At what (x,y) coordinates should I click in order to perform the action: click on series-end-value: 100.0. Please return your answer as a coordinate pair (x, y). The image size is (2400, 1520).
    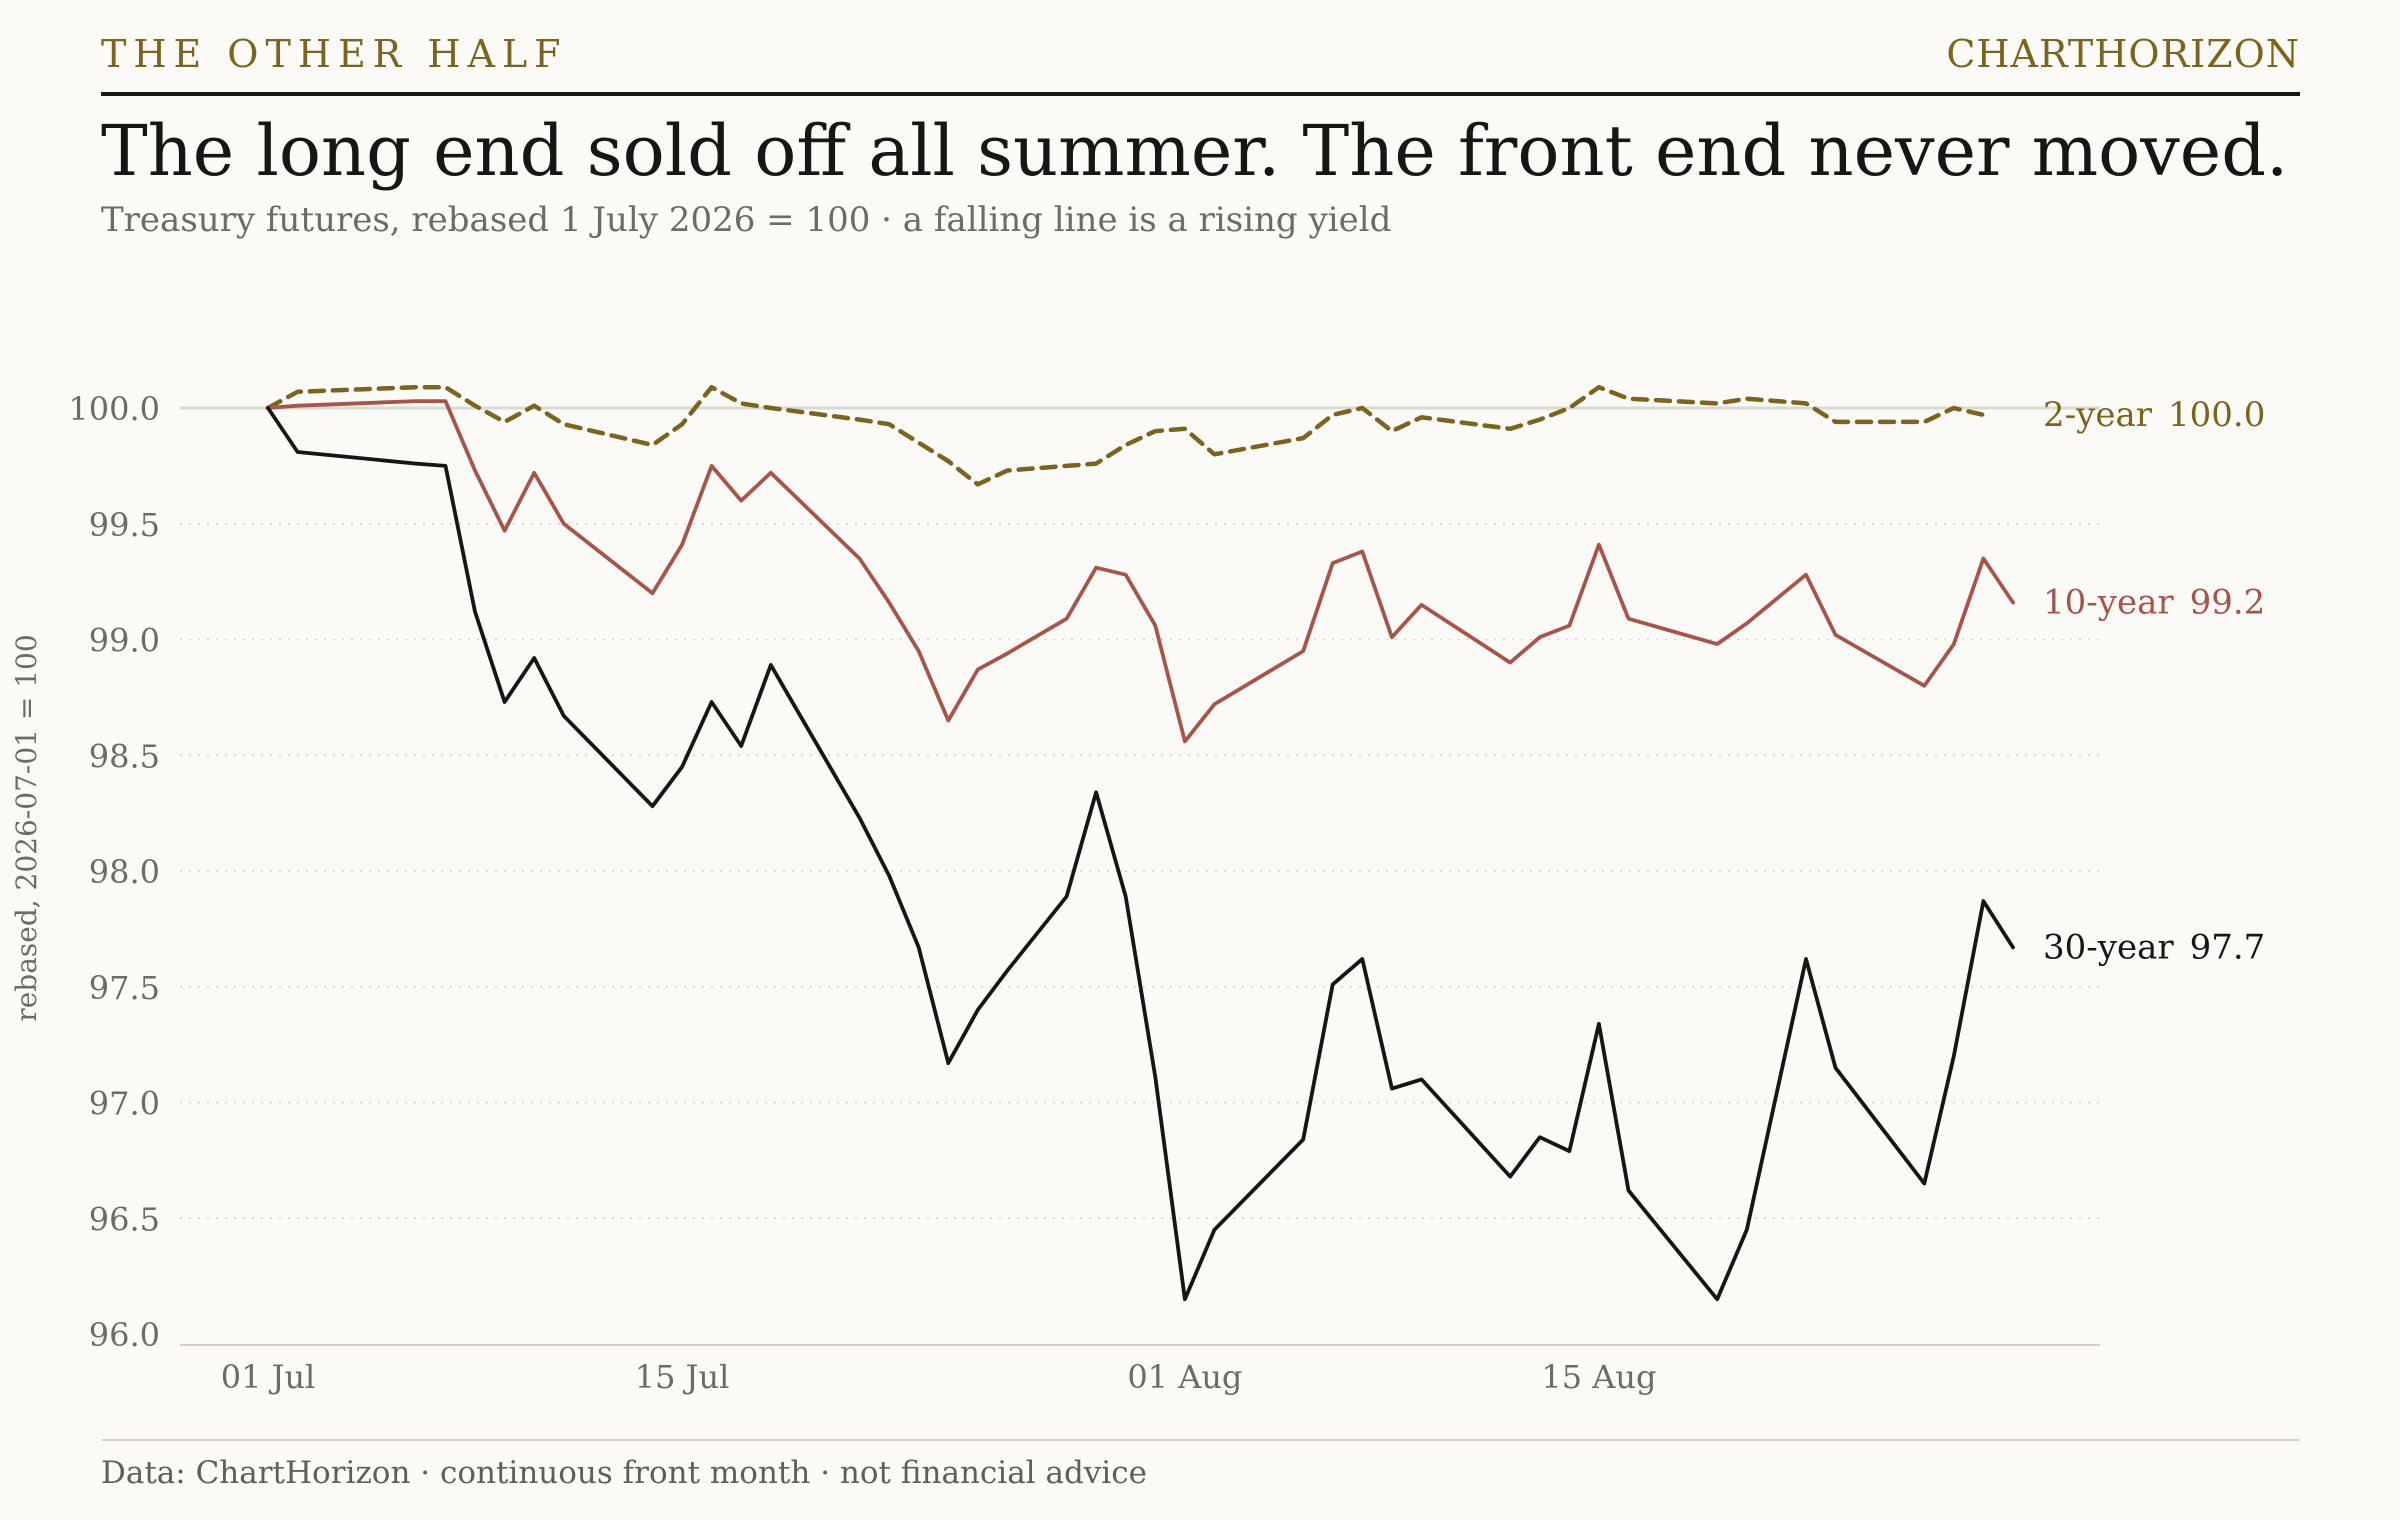
    Looking at the image, I should click on (2216, 415).